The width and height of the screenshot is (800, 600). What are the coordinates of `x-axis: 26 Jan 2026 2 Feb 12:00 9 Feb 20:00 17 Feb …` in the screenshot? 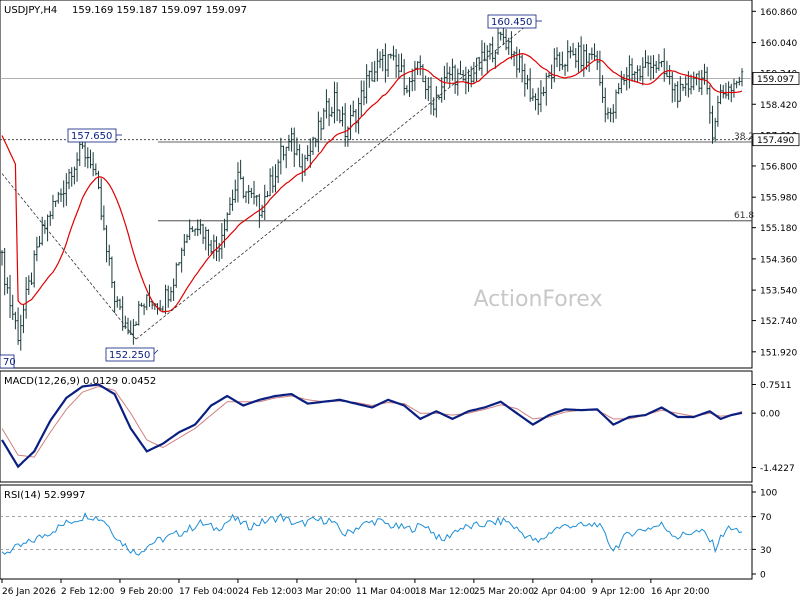 It's located at (355, 588).